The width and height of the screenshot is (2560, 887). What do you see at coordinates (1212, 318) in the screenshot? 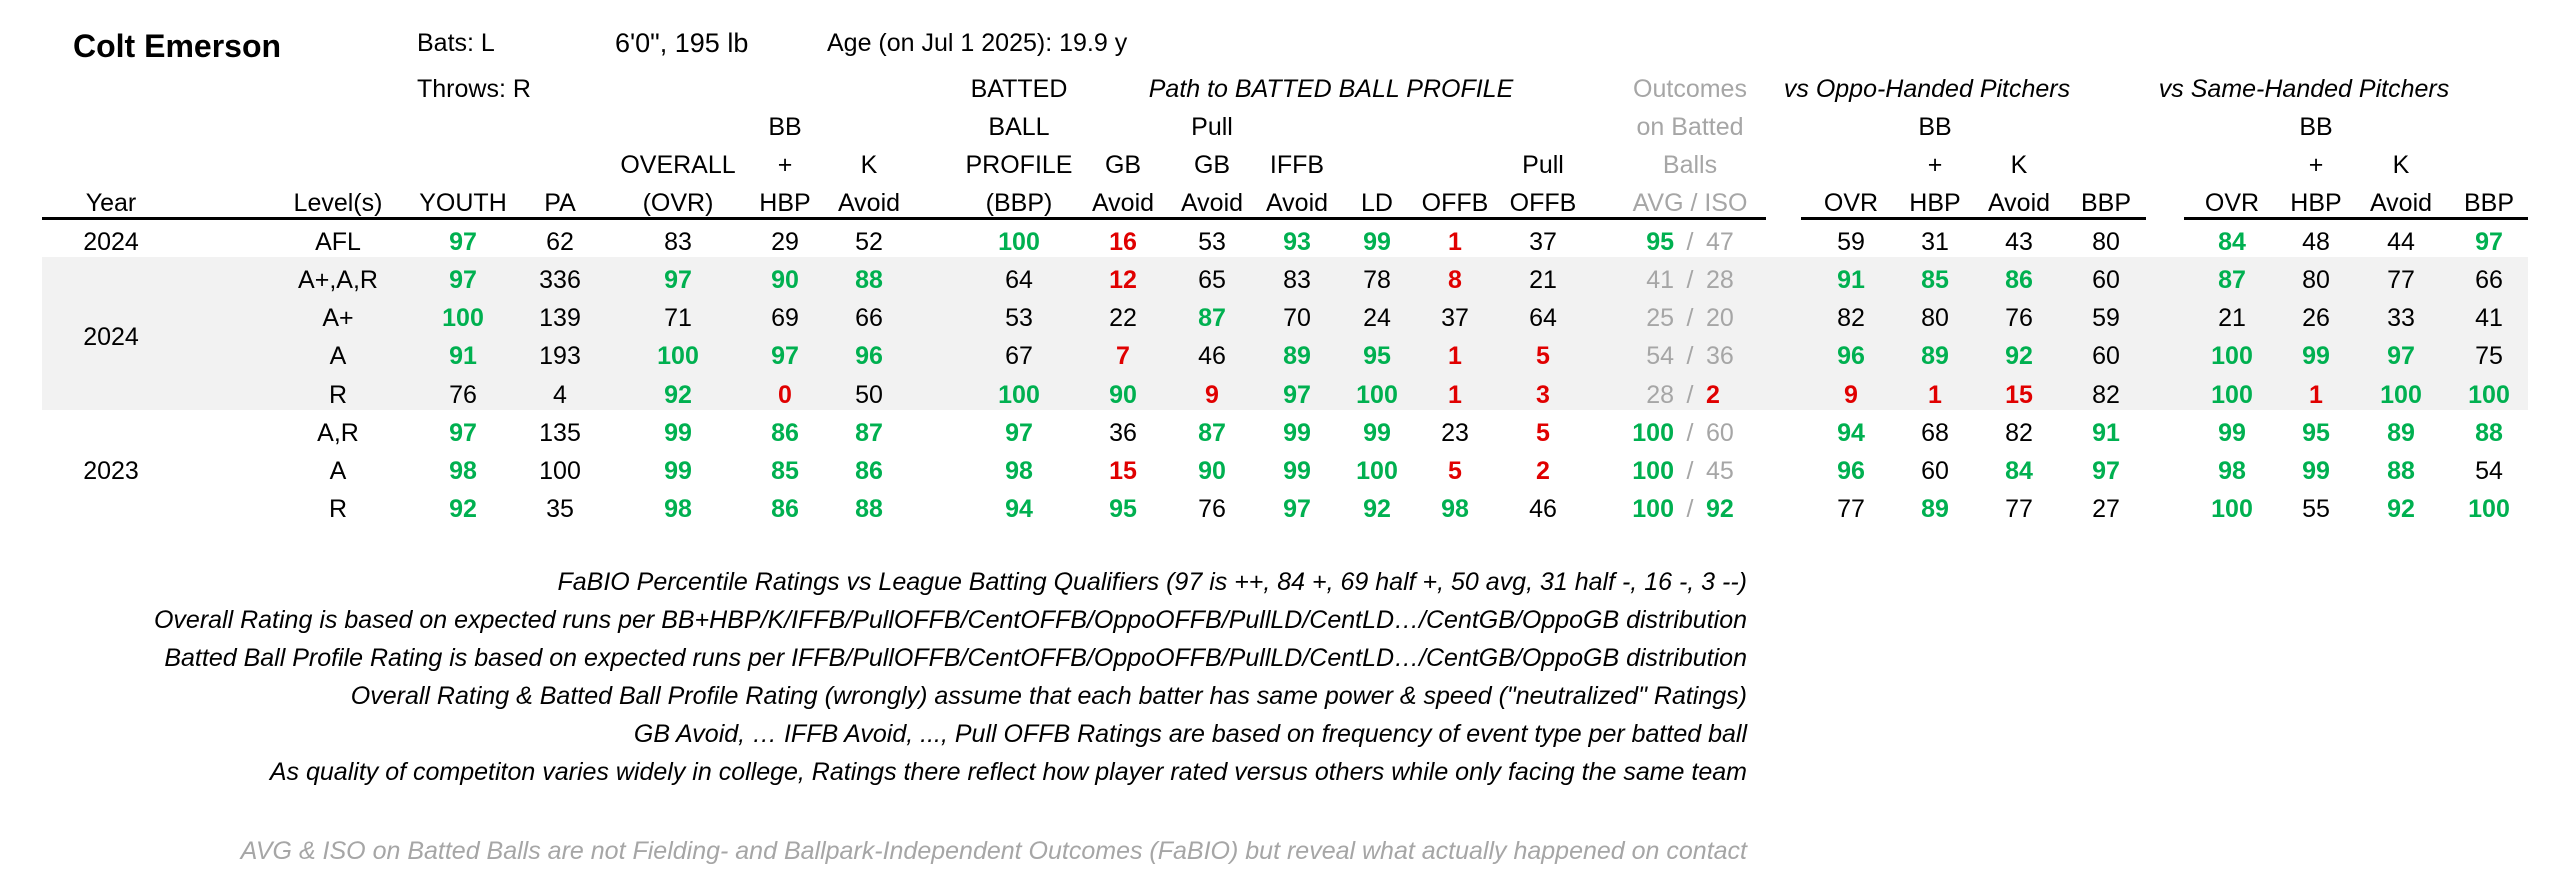
I see `cell-pullgb: 87` at bounding box center [1212, 318].